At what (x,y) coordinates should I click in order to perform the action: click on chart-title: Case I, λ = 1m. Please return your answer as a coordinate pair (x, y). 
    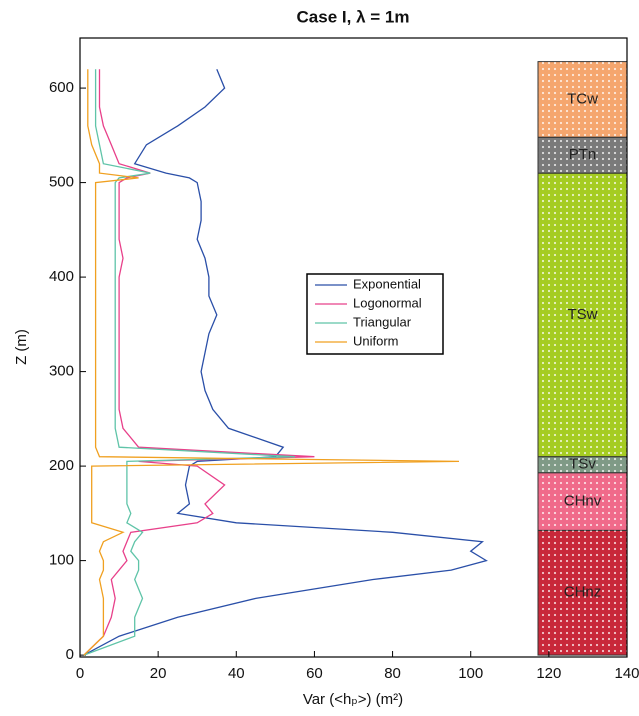
    Looking at the image, I should click on (353, 16).